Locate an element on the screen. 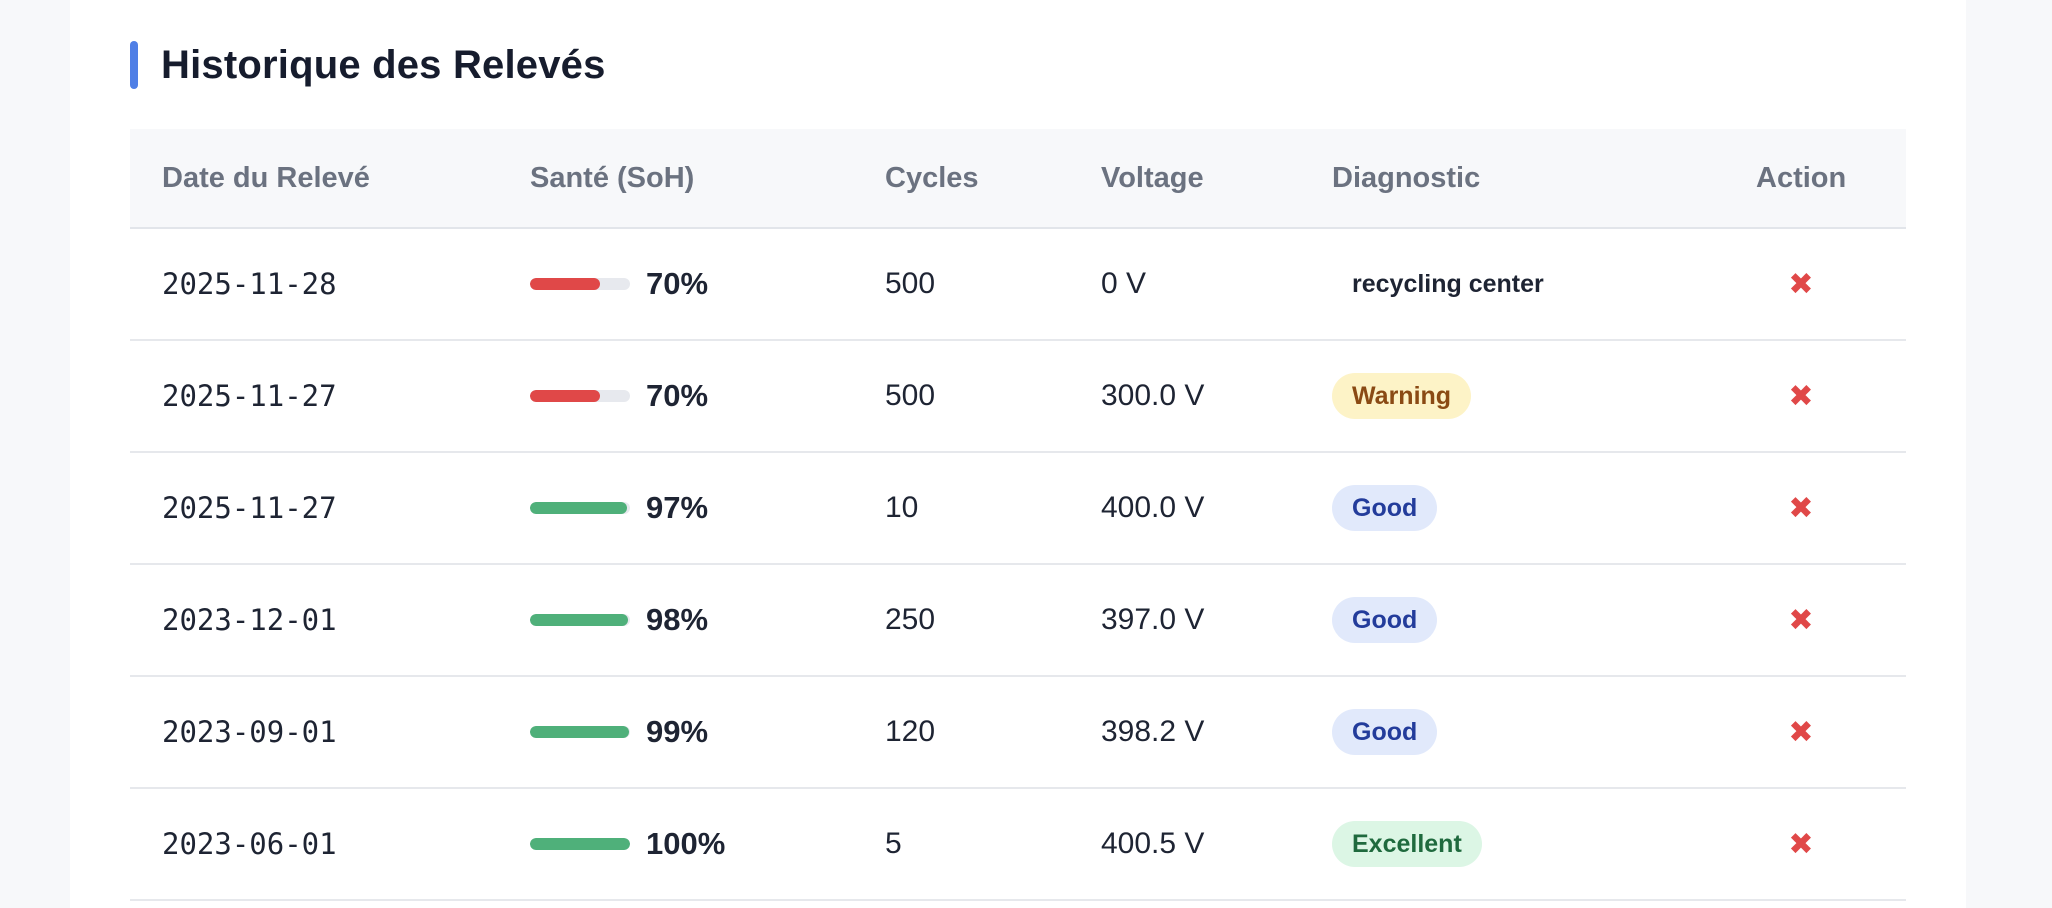 Image resolution: width=2052 pixels, height=908 pixels. diagnostic-cell: recycling center is located at coordinates (1448, 284).